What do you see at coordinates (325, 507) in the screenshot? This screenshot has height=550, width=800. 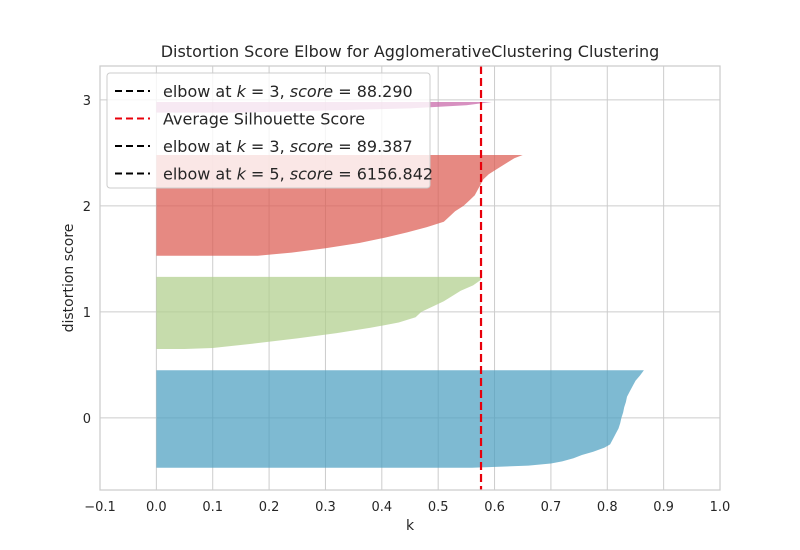 I see `x-tick-label: 0.3` at bounding box center [325, 507].